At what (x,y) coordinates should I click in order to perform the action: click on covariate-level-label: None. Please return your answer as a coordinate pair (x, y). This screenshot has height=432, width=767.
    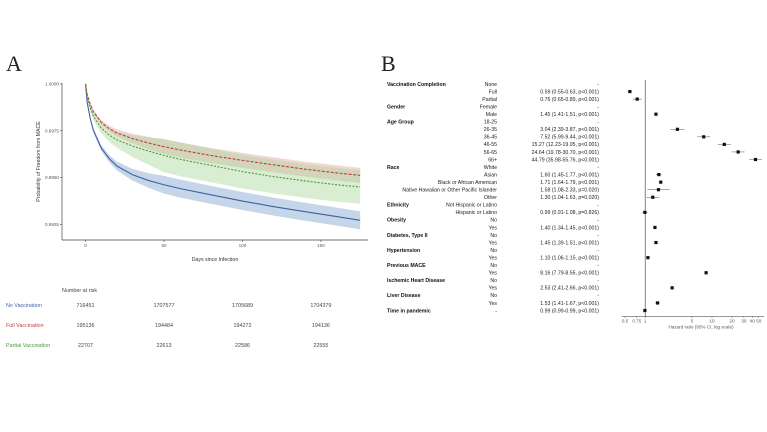
    Looking at the image, I should click on (491, 85).